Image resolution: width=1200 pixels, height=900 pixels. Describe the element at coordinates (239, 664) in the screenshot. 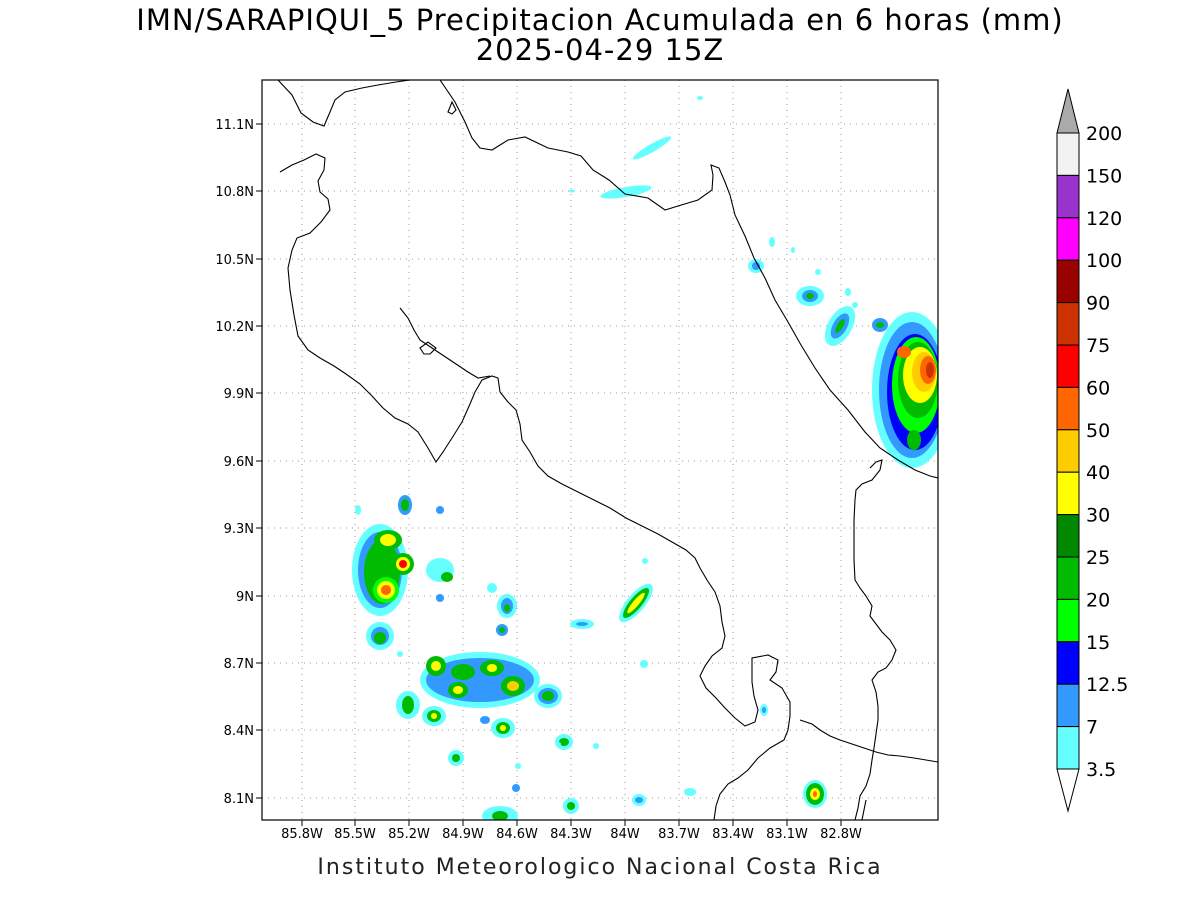

I see `lat-label: 8.7N` at that location.